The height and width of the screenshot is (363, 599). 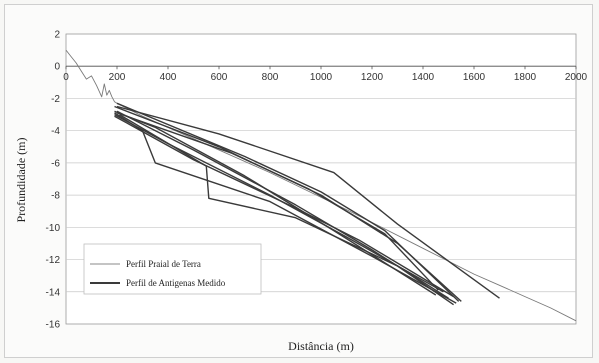 What do you see at coordinates (525, 77) in the screenshot?
I see `x-tick-label: 1800` at bounding box center [525, 77].